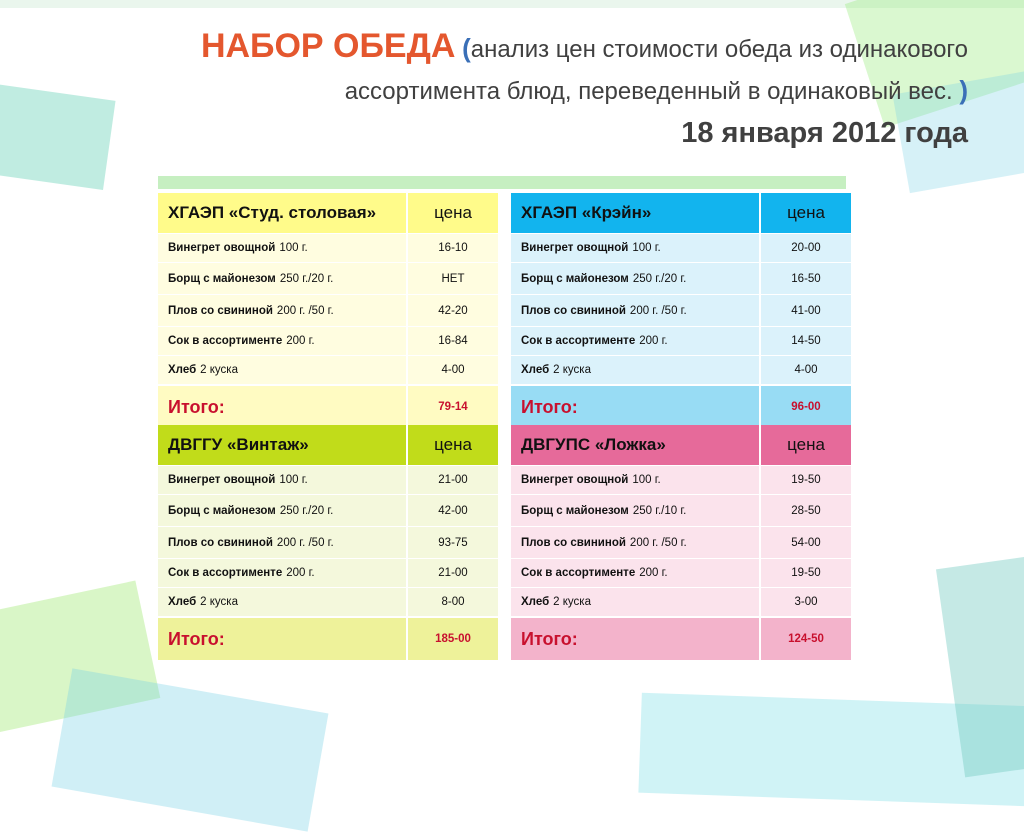 This screenshot has height=832, width=1024. Describe the element at coordinates (293, 248) in the screenshot. I see `dish-portion: 100 г.` at that location.